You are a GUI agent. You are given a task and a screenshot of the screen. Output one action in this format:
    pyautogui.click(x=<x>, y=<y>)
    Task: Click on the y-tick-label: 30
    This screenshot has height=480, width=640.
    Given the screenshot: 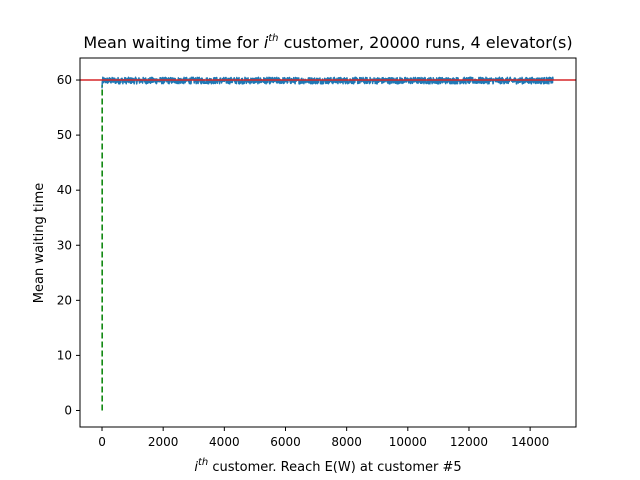 What is the action you would take?
    pyautogui.click(x=64, y=245)
    